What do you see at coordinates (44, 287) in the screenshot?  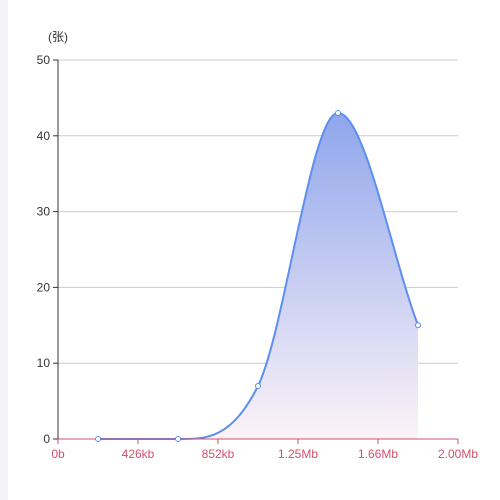 I see `y-tick-label: 20` at bounding box center [44, 287].